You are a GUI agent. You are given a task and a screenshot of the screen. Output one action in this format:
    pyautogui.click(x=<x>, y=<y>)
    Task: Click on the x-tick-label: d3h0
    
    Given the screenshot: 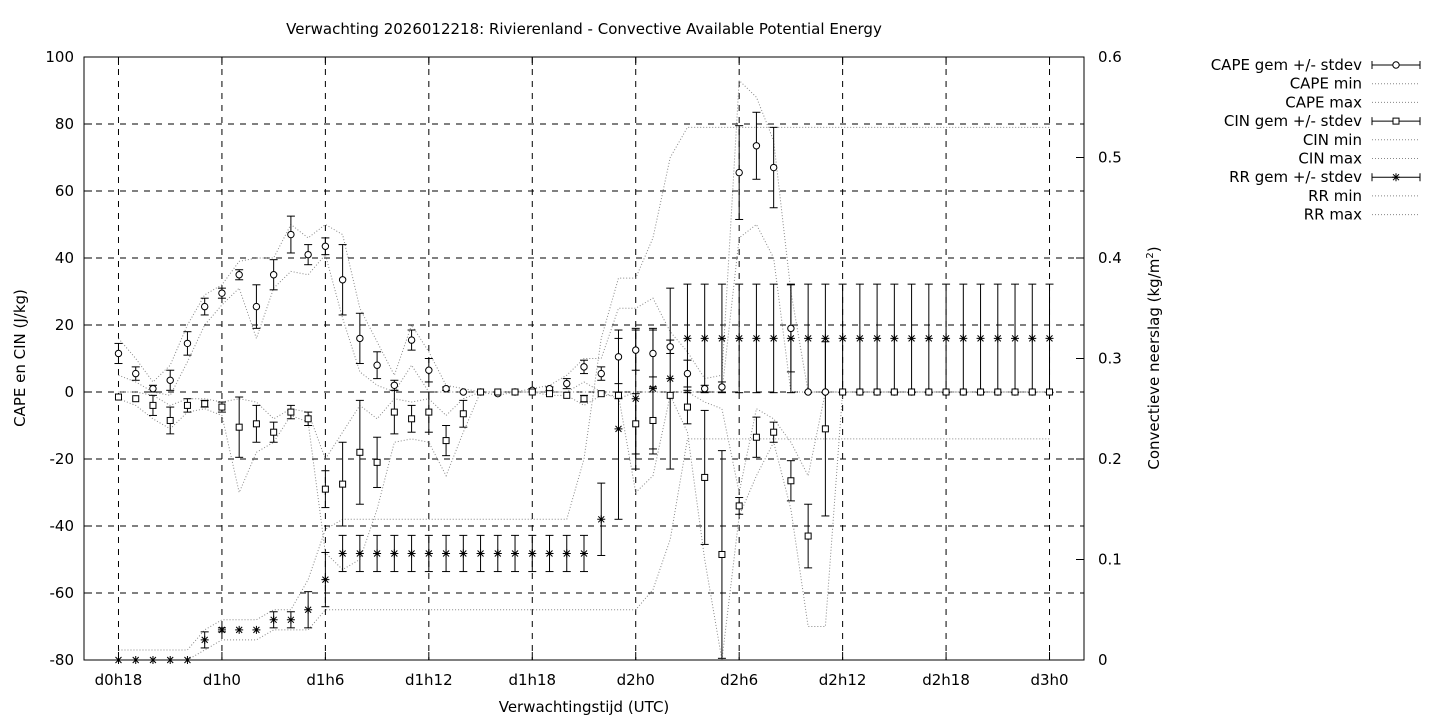 What is the action you would take?
    pyautogui.click(x=1049, y=680)
    